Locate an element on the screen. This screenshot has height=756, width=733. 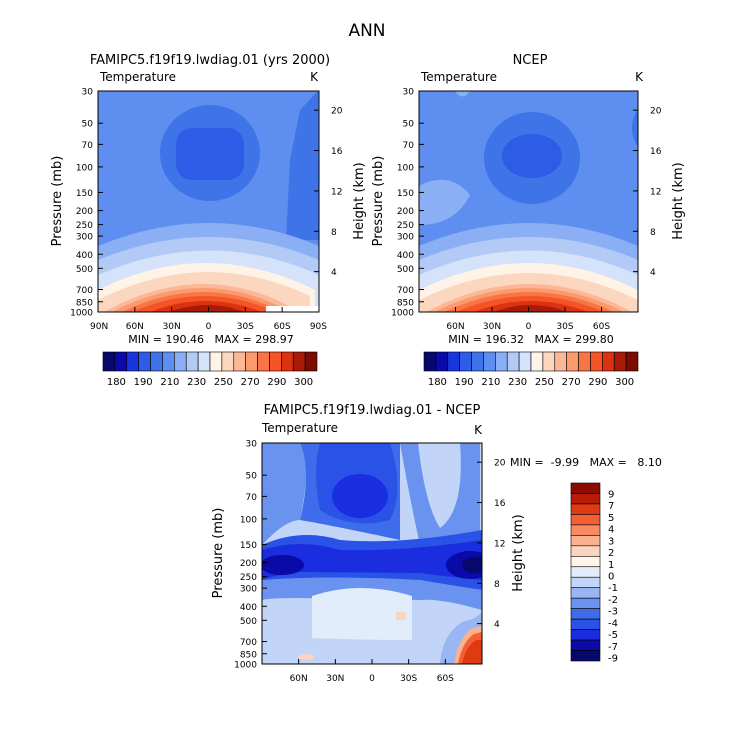
x-tick-label: 30N is located at coordinates (172, 327).